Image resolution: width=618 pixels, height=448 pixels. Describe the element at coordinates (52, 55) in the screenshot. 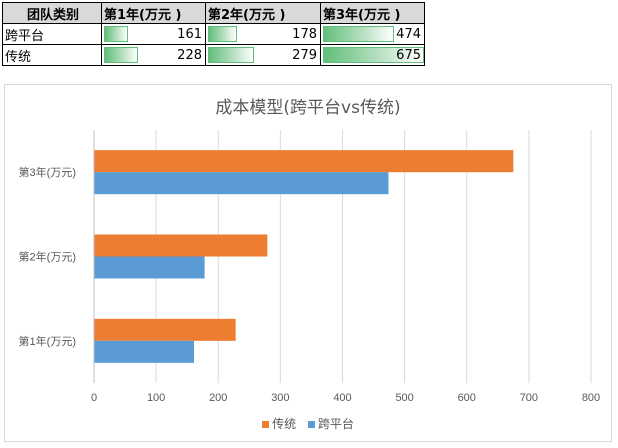

I see `row-label-traditional: 传统` at that location.